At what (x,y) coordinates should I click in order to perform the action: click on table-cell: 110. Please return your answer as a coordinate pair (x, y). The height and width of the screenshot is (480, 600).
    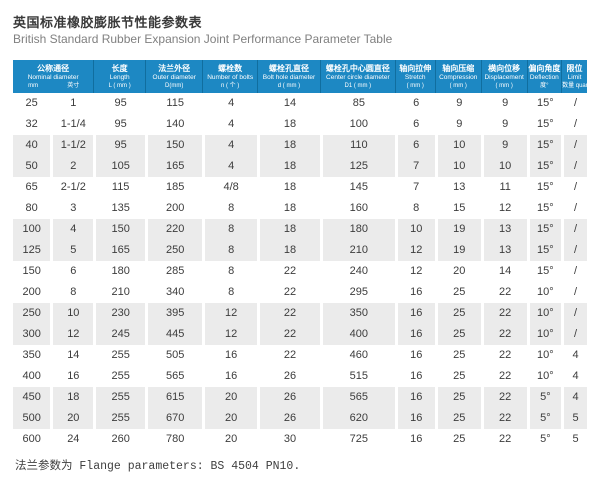
    Looking at the image, I should click on (357, 145).